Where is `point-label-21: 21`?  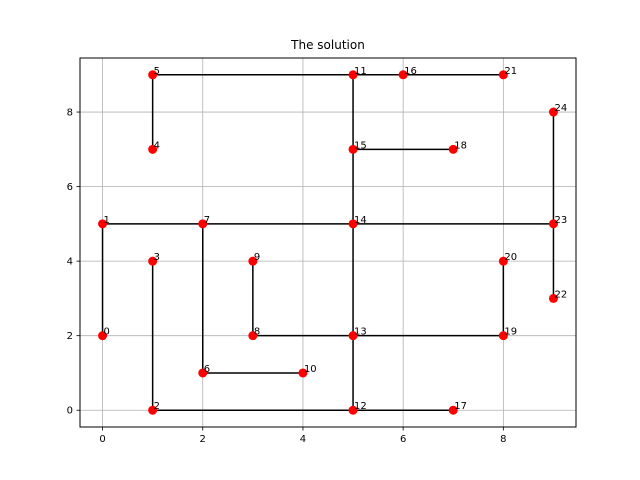 point-label-21: 21 is located at coordinates (510, 71).